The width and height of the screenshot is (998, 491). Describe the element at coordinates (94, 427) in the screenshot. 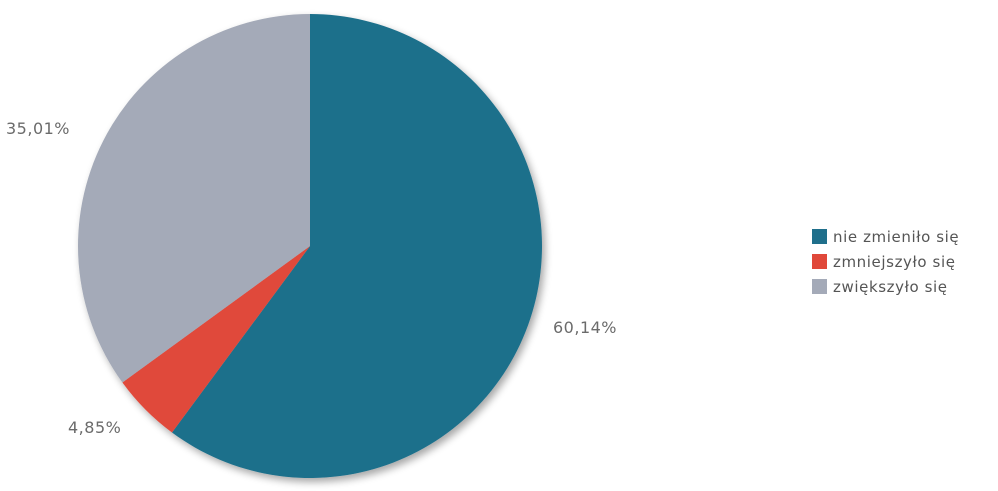

I see `slice-label-2: 4,85%` at that location.